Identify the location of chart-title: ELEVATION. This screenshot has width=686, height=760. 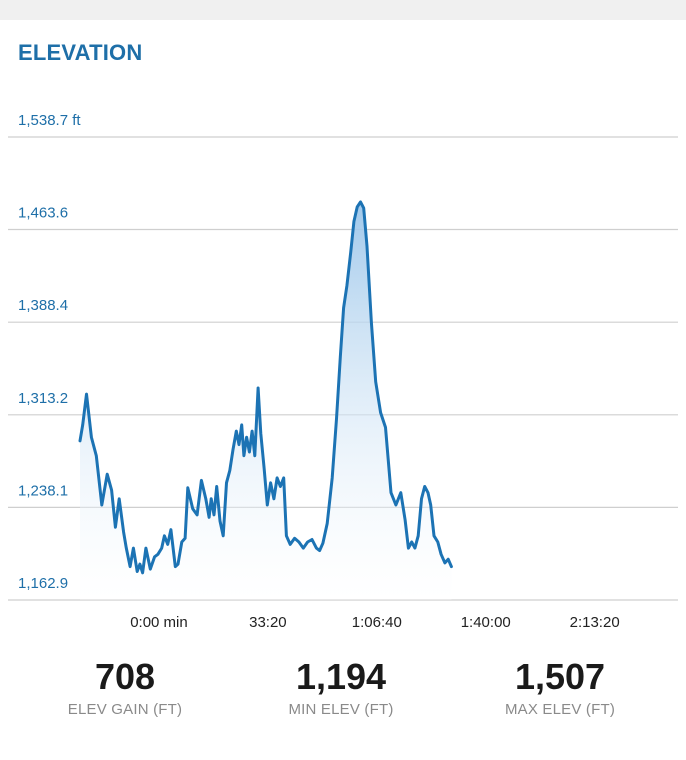
(80, 52).